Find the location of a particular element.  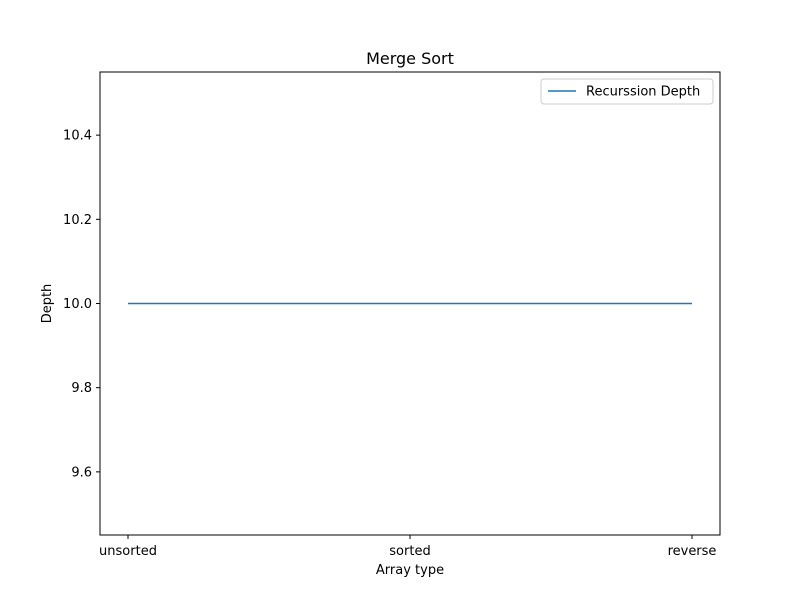

x-tick-label: sorted is located at coordinates (409, 551).